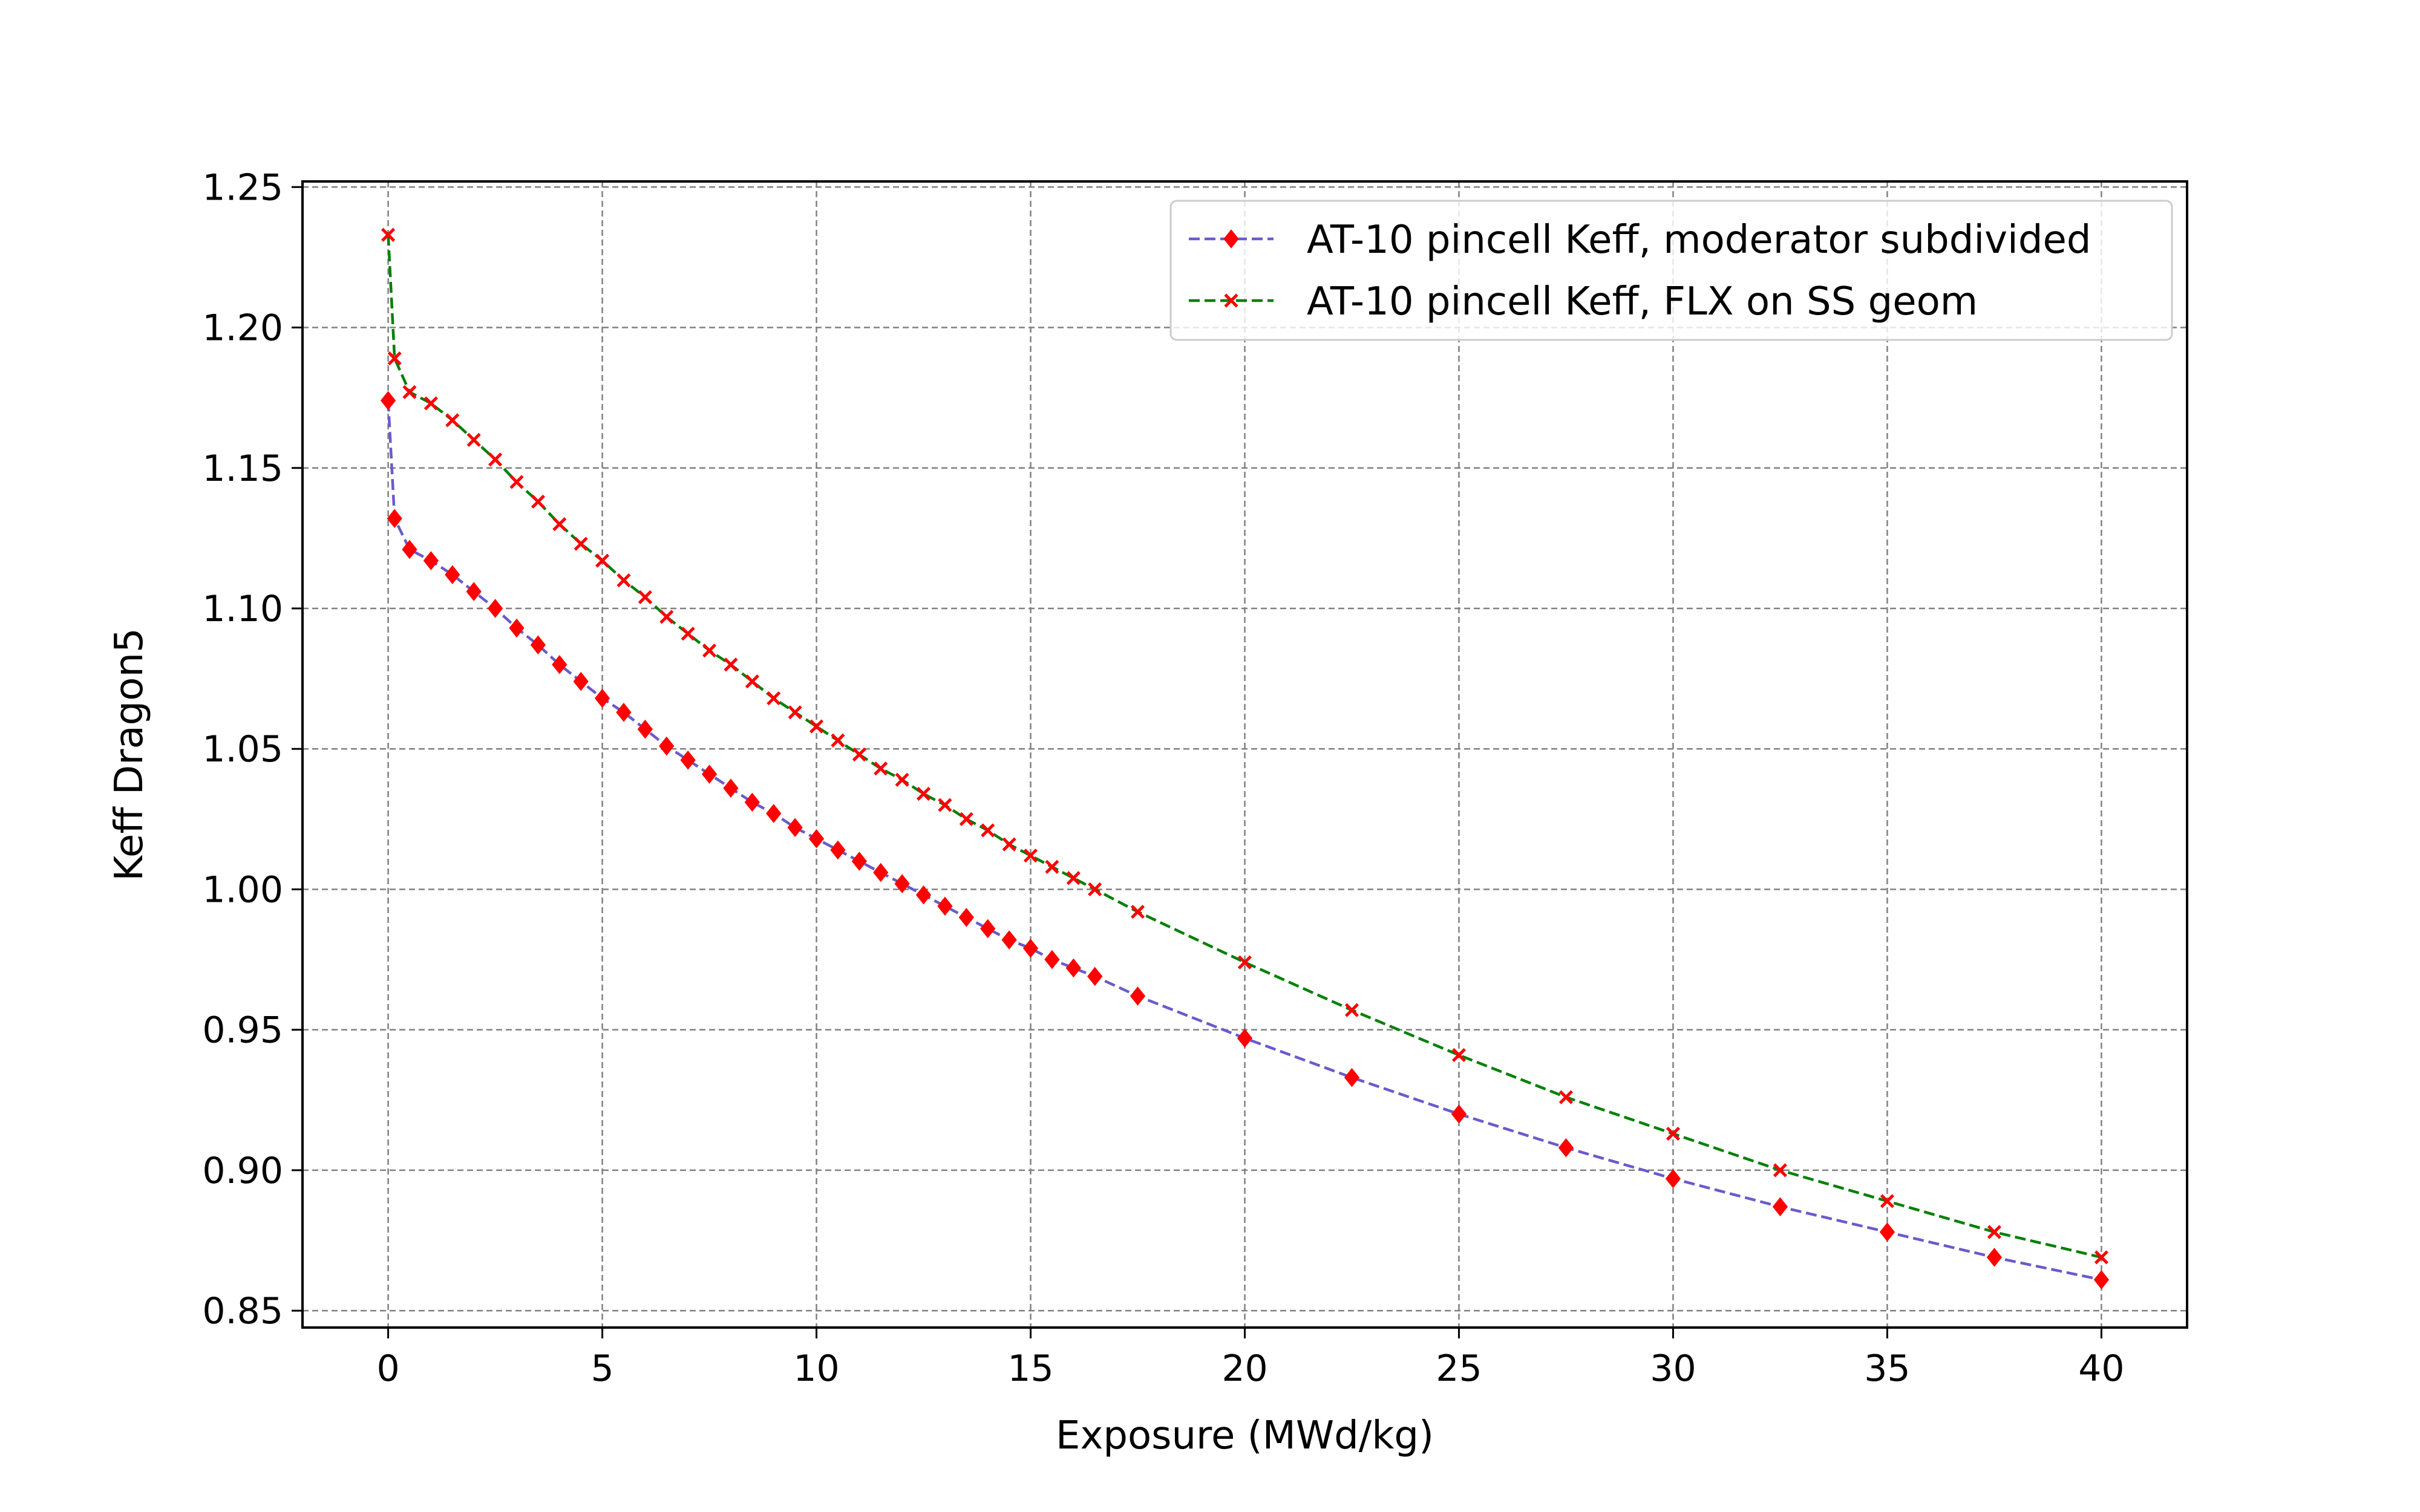  I want to click on y-tick-label: 0.90, so click(243, 1171).